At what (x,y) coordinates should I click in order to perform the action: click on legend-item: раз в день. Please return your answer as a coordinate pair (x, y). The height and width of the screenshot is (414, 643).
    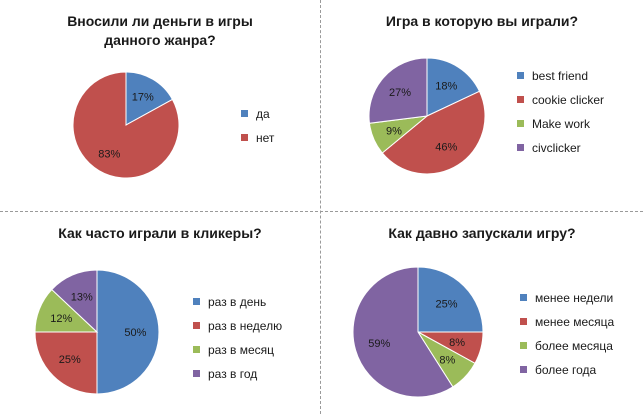
    Looking at the image, I should click on (237, 308).